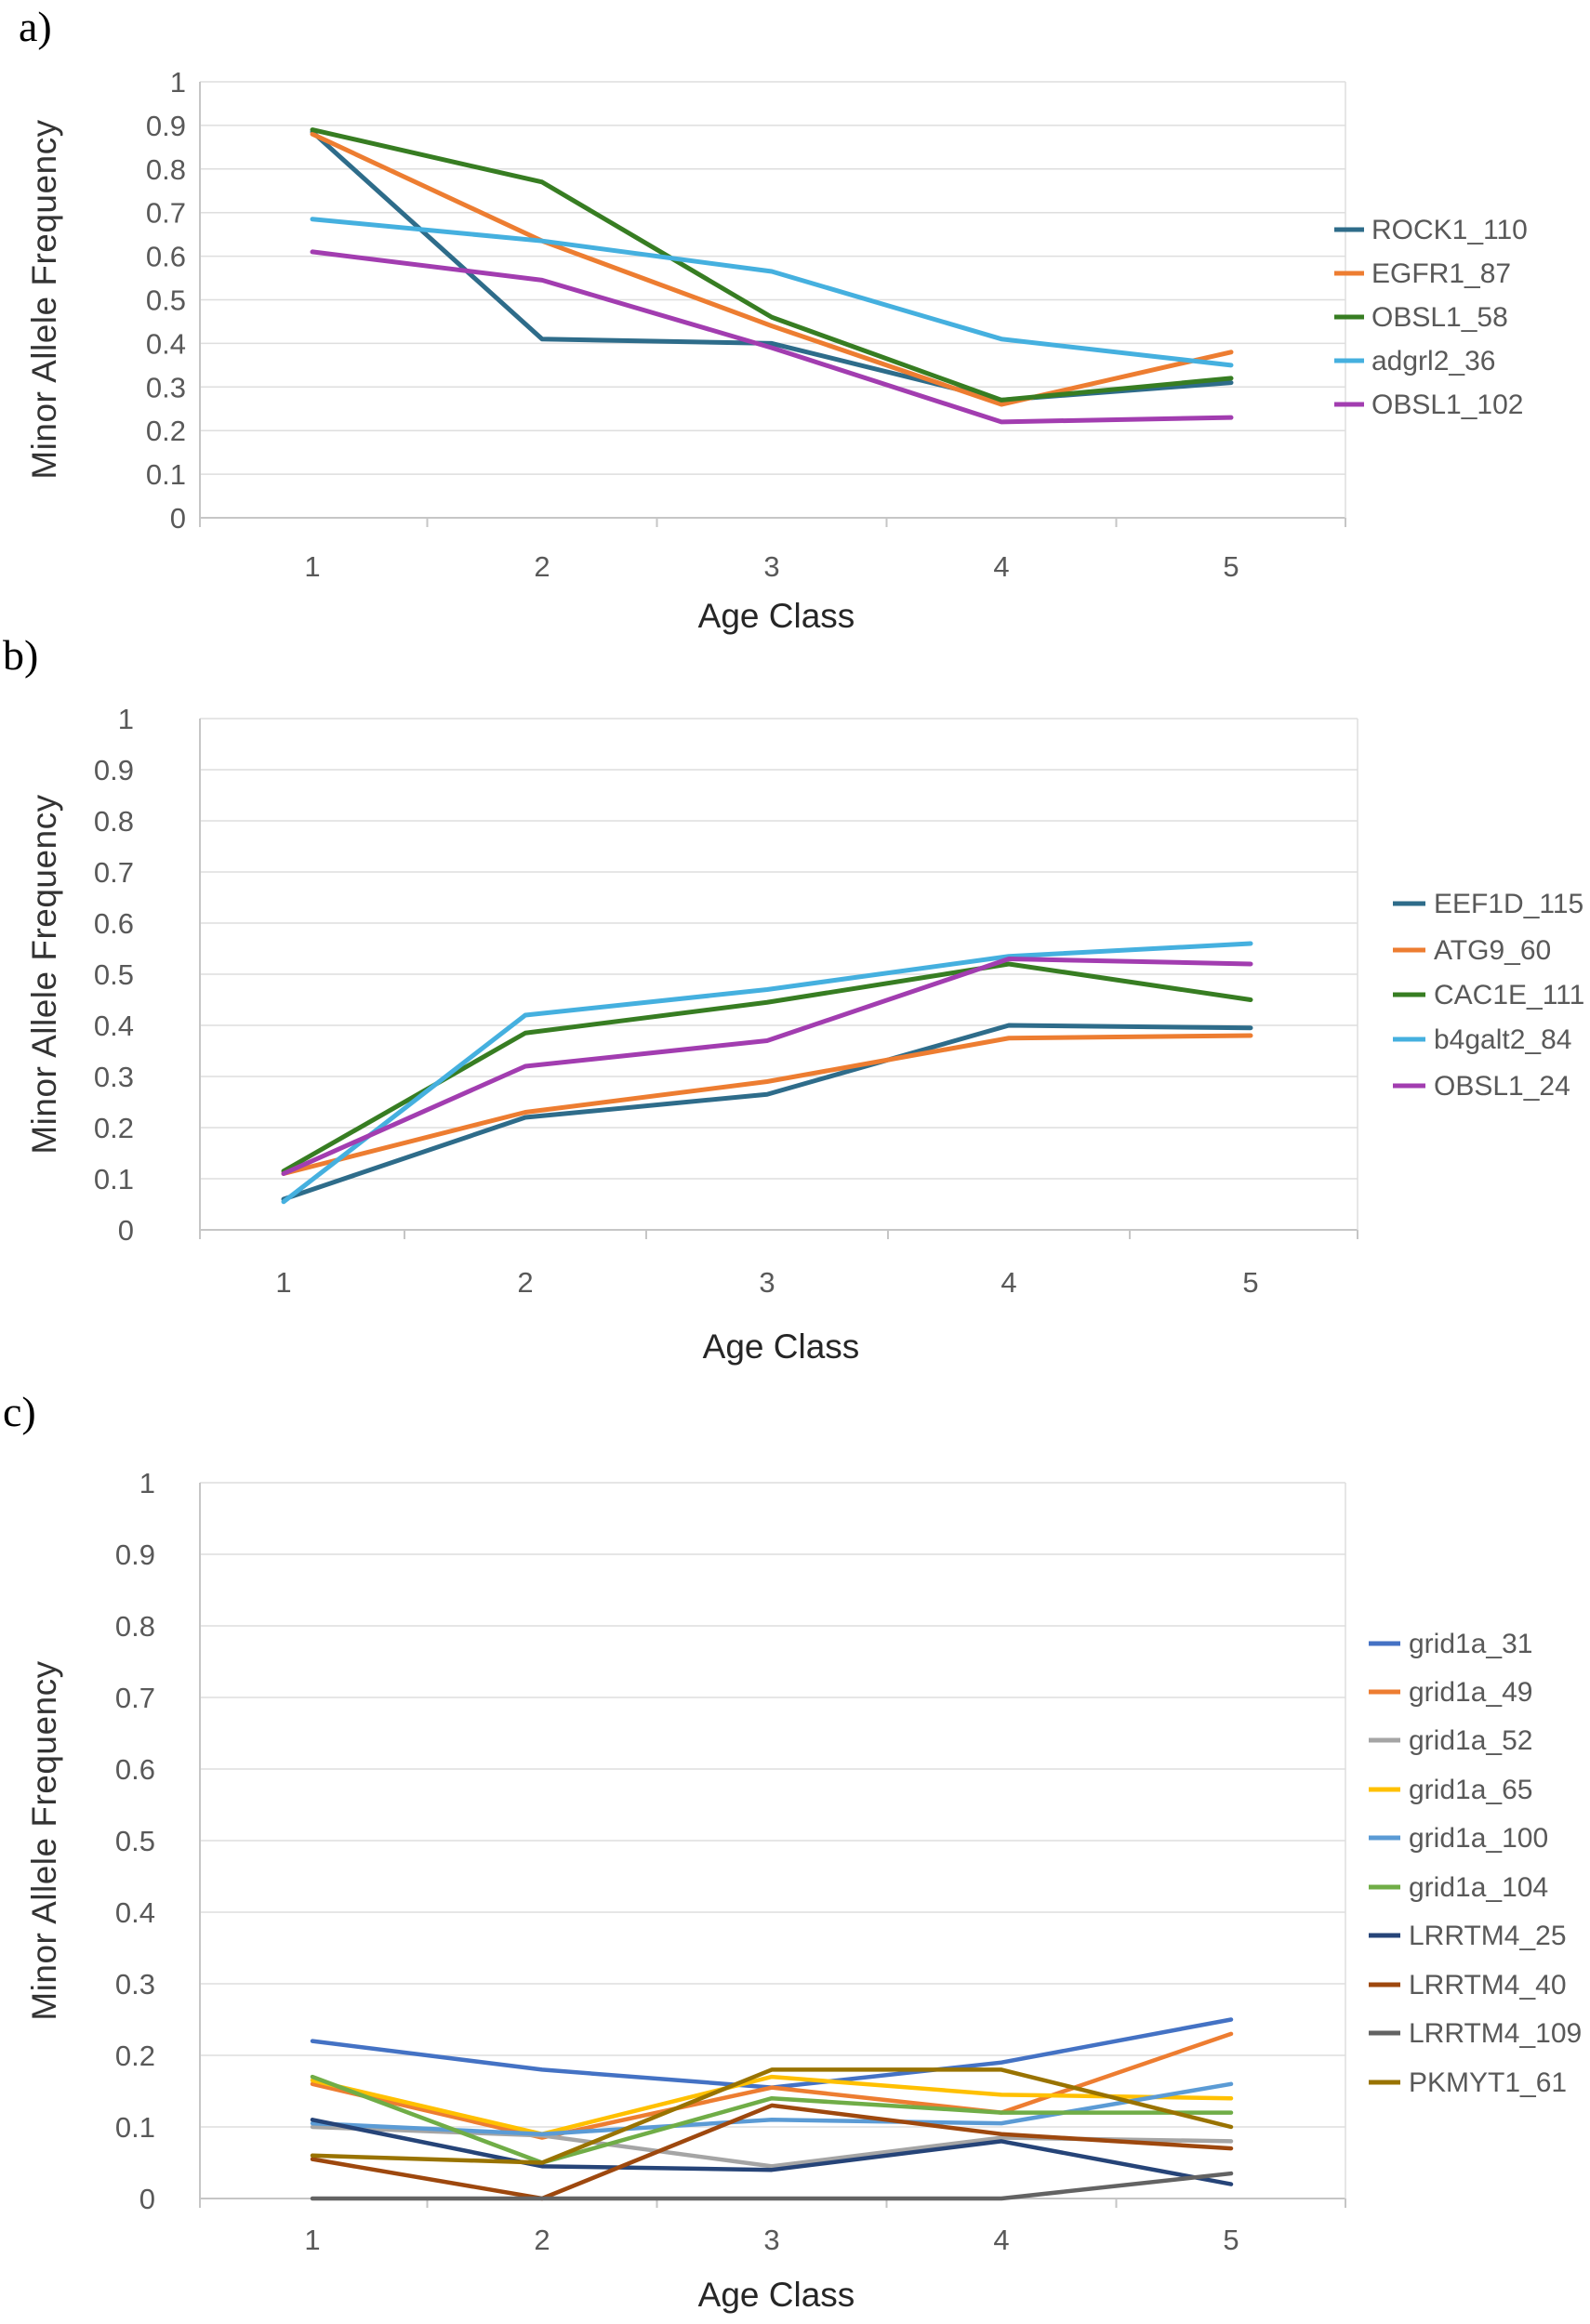 This screenshot has width=1590, height=2324. What do you see at coordinates (1488, 1936) in the screenshot?
I see `legend-label: LRRTM4_25` at bounding box center [1488, 1936].